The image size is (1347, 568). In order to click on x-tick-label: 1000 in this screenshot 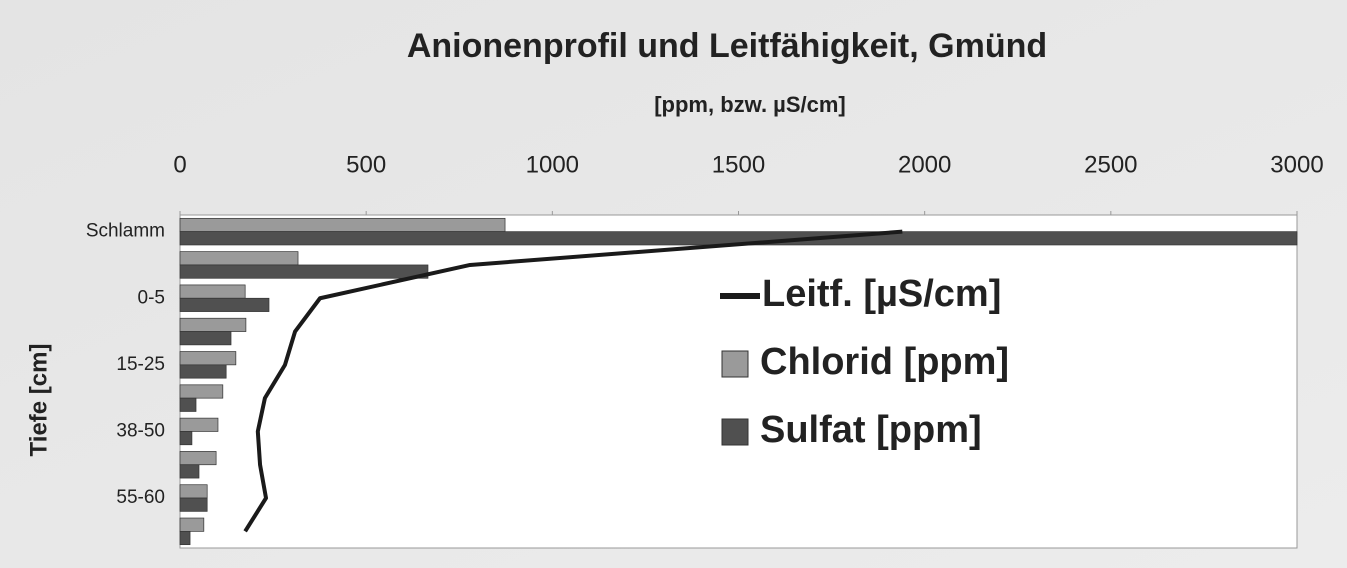, I will do `click(552, 164)`.